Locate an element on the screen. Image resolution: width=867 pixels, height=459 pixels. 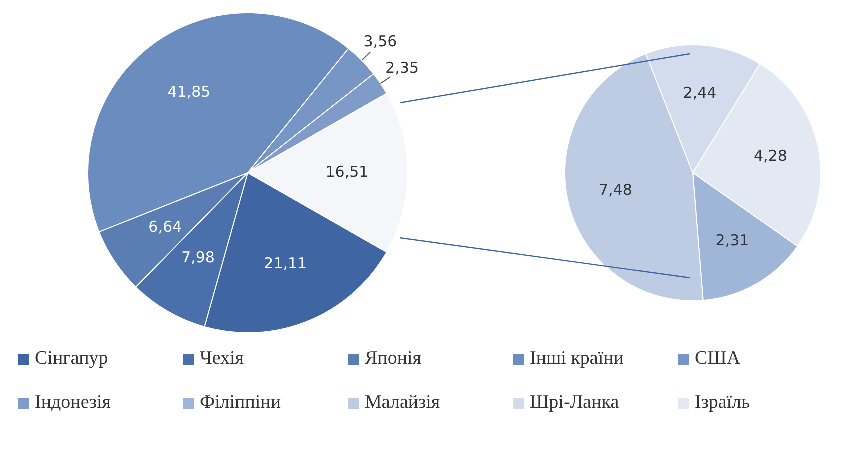
data-label: 16,51 is located at coordinates (347, 171).